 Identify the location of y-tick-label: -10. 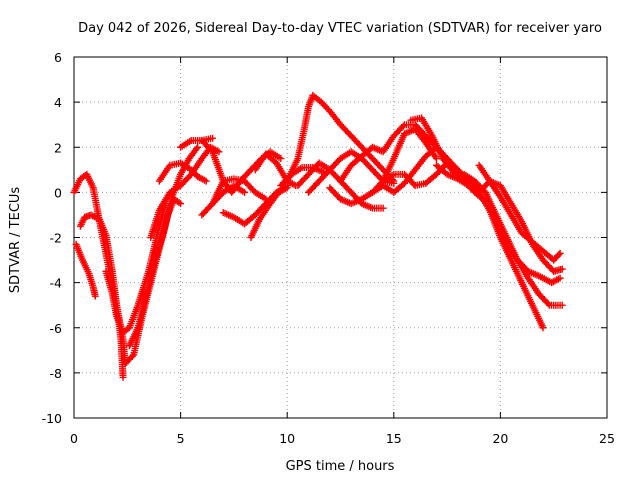
(52, 418).